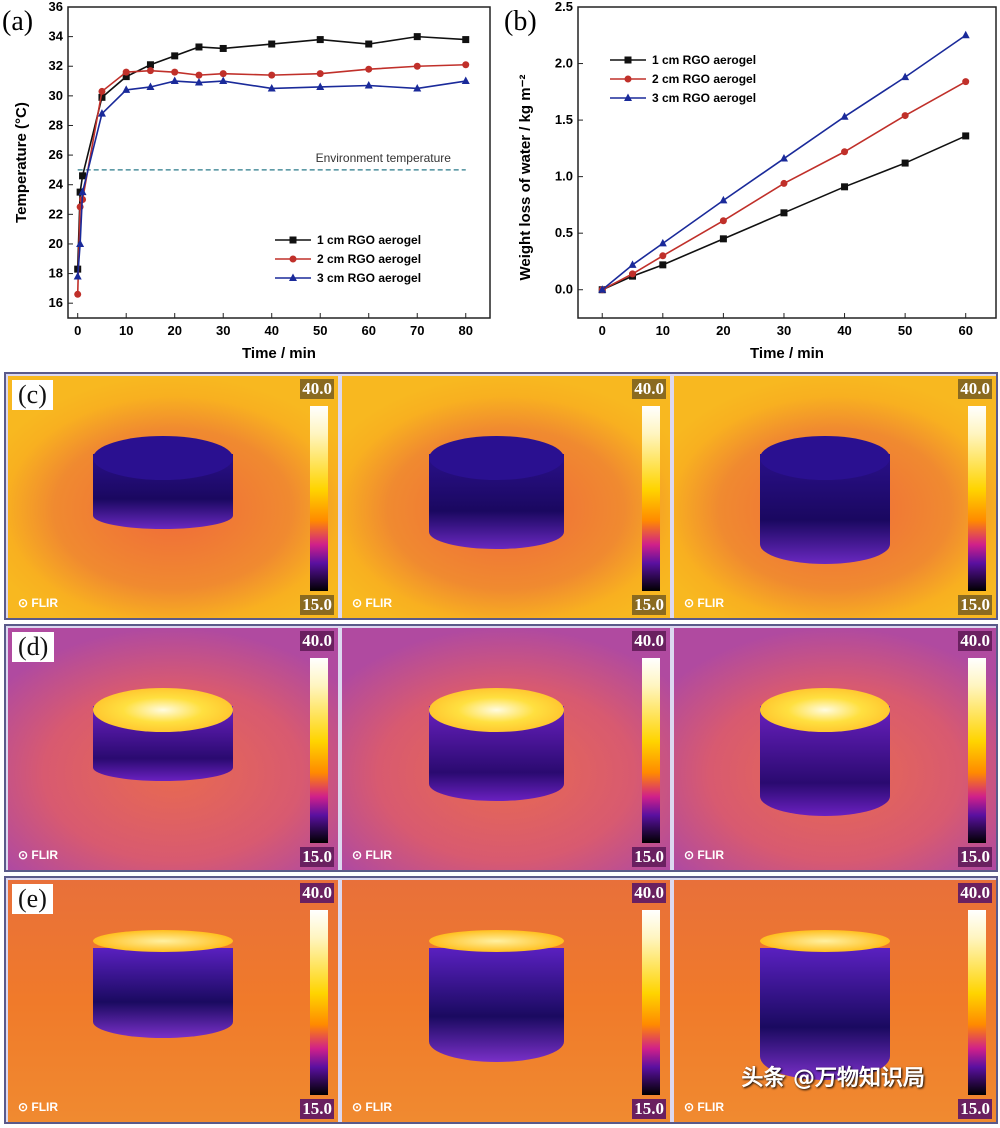 This screenshot has width=1000, height=1128. Describe the element at coordinates (466, 330) in the screenshot. I see `x-tick-label: 80` at that location.